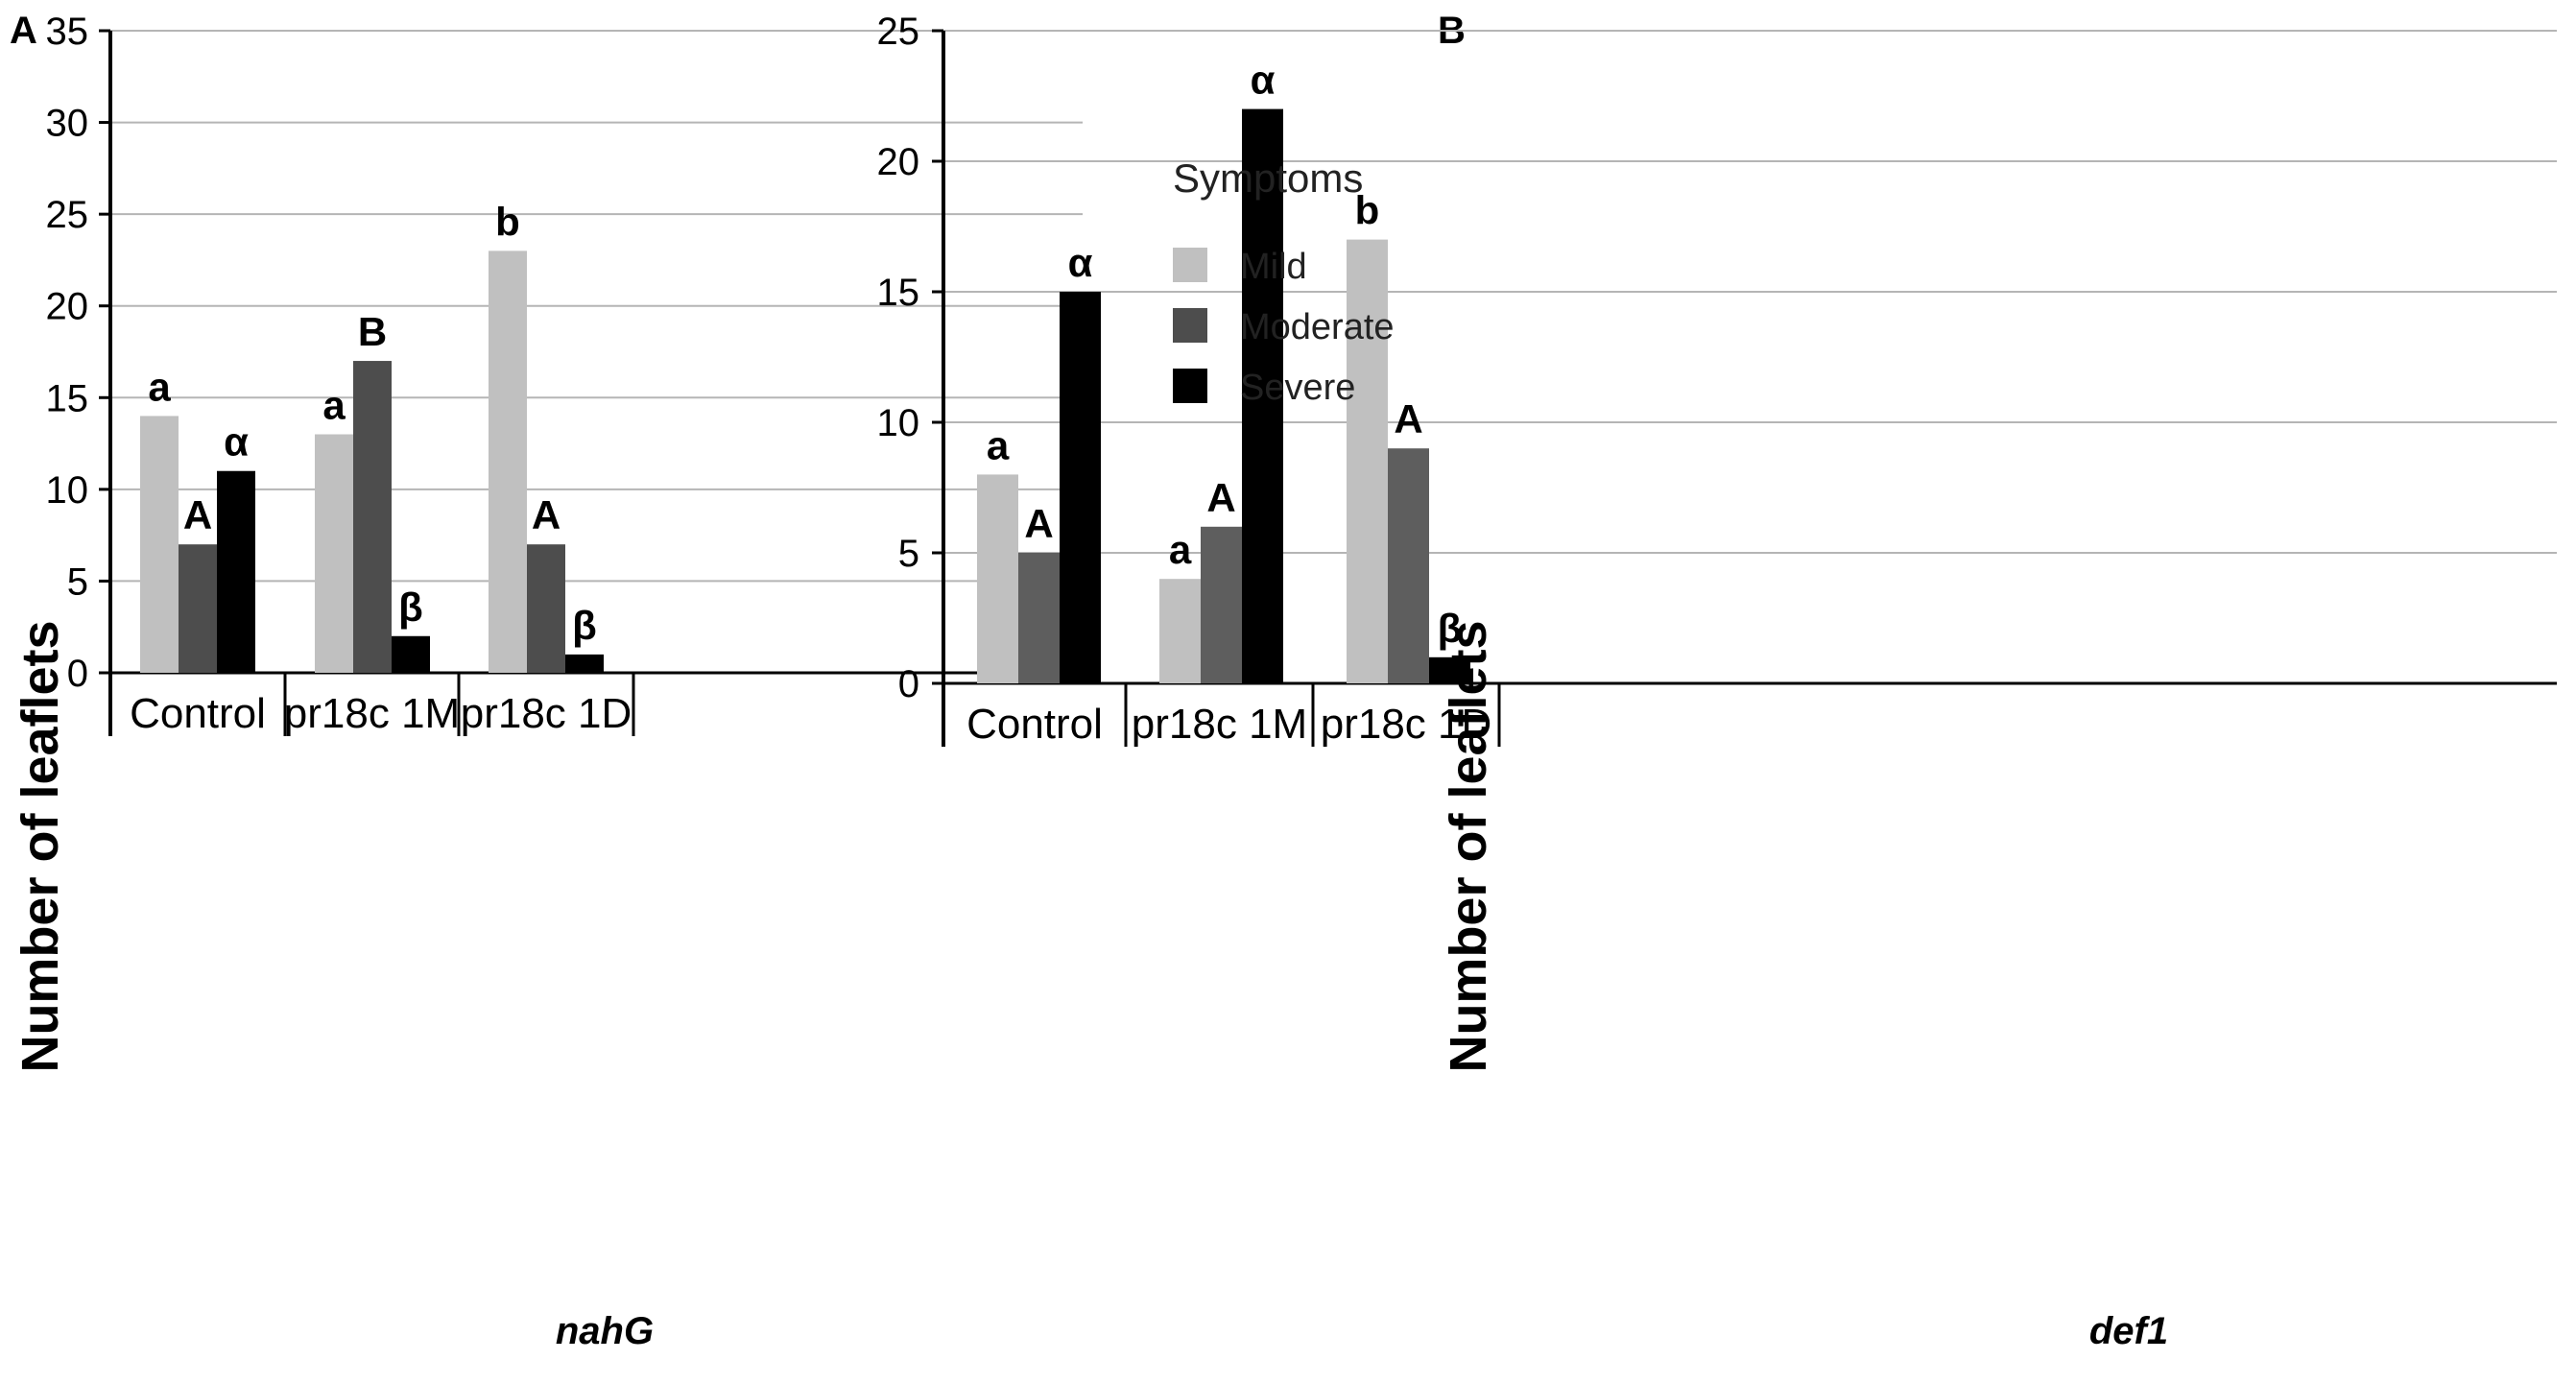 The width and height of the screenshot is (2576, 1384). What do you see at coordinates (507, 222) in the screenshot?
I see `panel-a-significance-label: b` at bounding box center [507, 222].